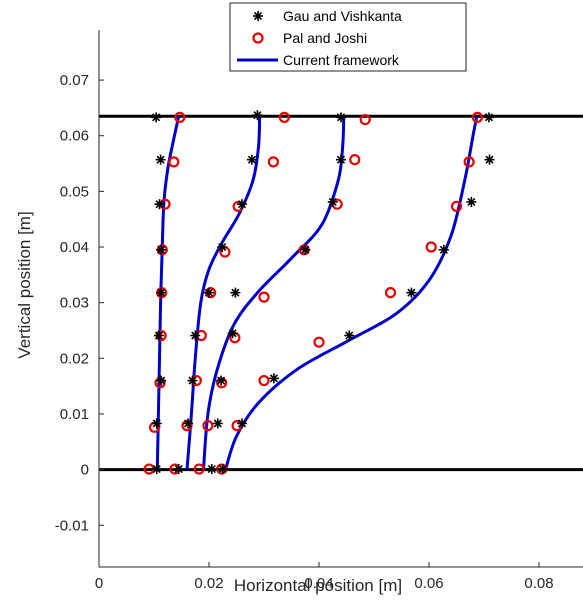 Image resolution: width=583 pixels, height=602 pixels. I want to click on y-tick-label: 0.04, so click(74, 247).